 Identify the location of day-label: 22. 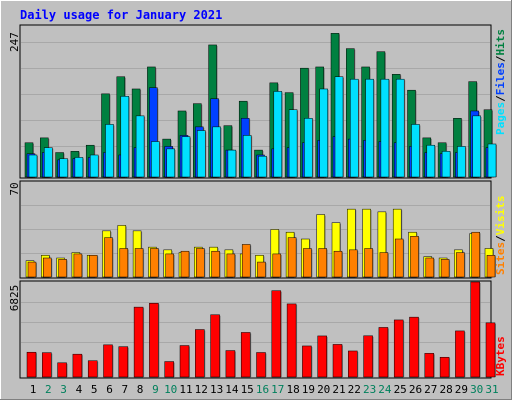
(354, 389).